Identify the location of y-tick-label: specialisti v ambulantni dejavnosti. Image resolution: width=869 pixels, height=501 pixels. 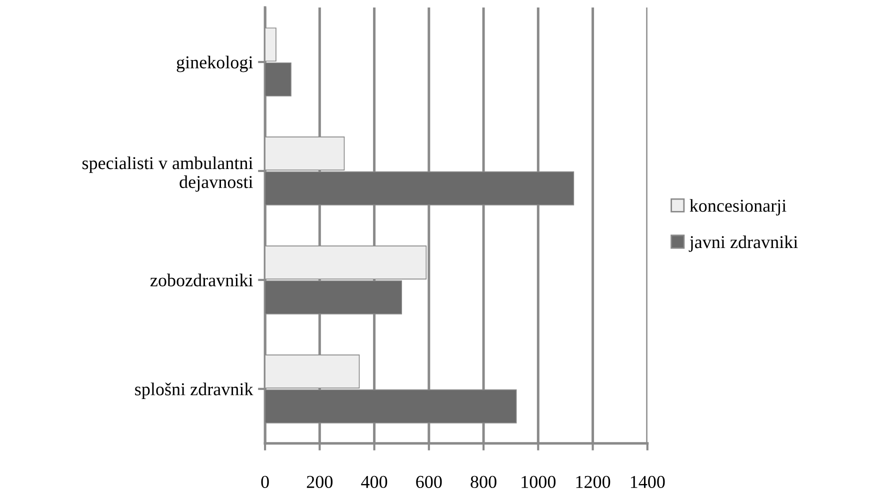
(167, 174).